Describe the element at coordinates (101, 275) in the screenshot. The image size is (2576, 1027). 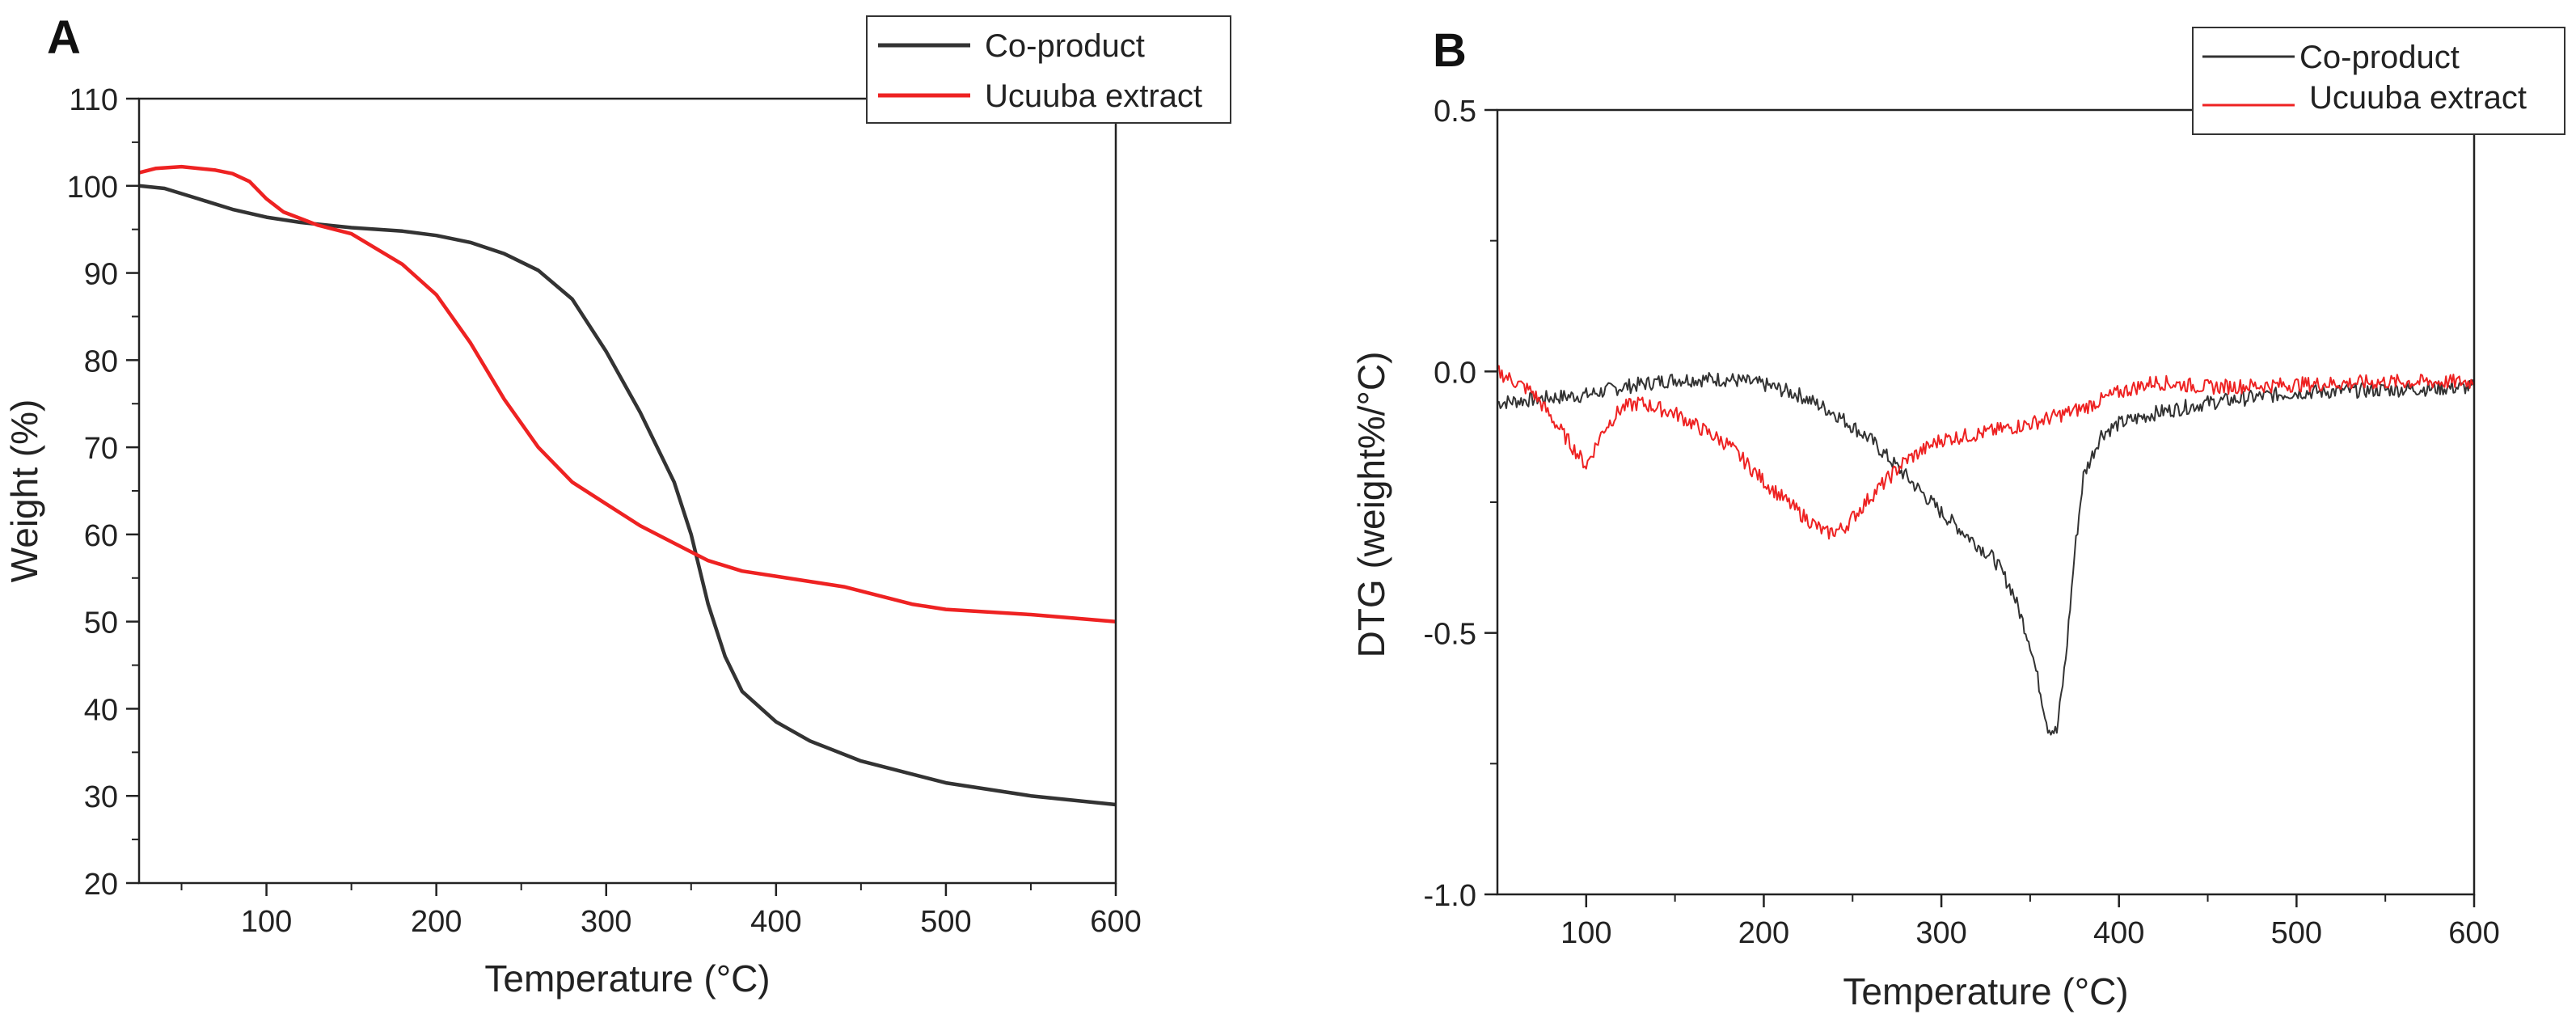
I see `panel-a-y-tick-label: 90` at that location.